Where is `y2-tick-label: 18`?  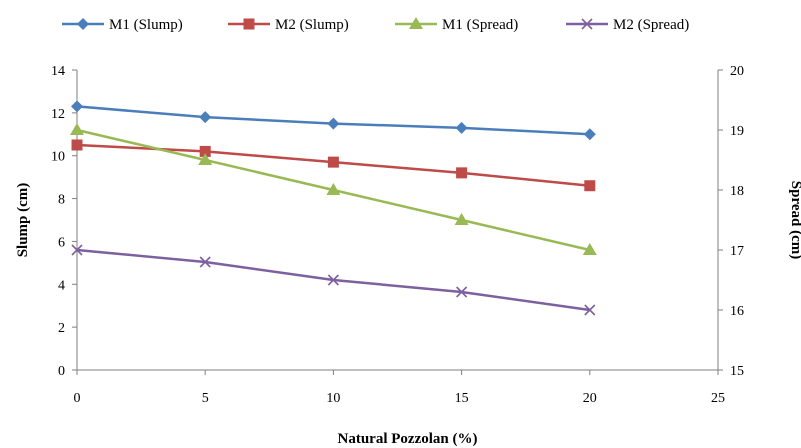
y2-tick-label: 18 is located at coordinates (737, 191).